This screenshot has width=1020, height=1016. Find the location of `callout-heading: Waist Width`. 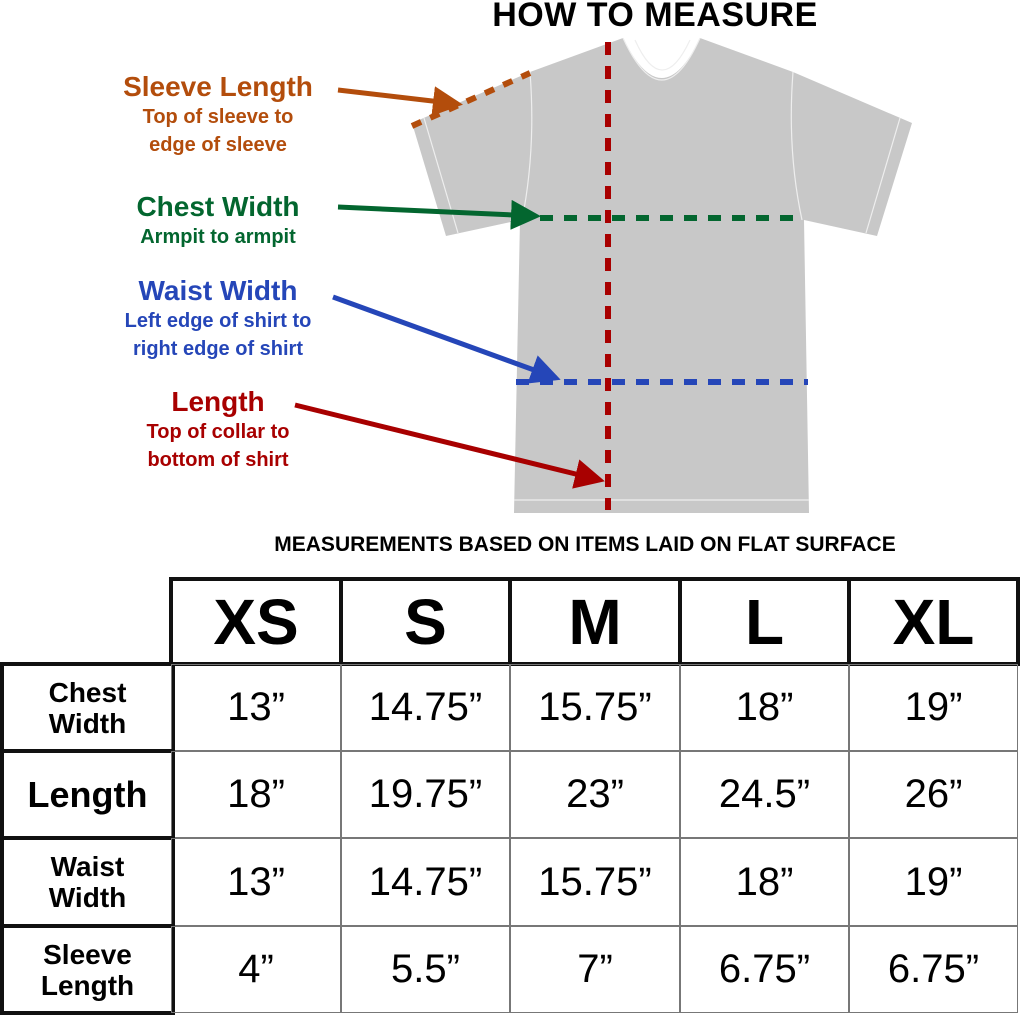

callout-heading: Waist Width is located at coordinates (218, 290).